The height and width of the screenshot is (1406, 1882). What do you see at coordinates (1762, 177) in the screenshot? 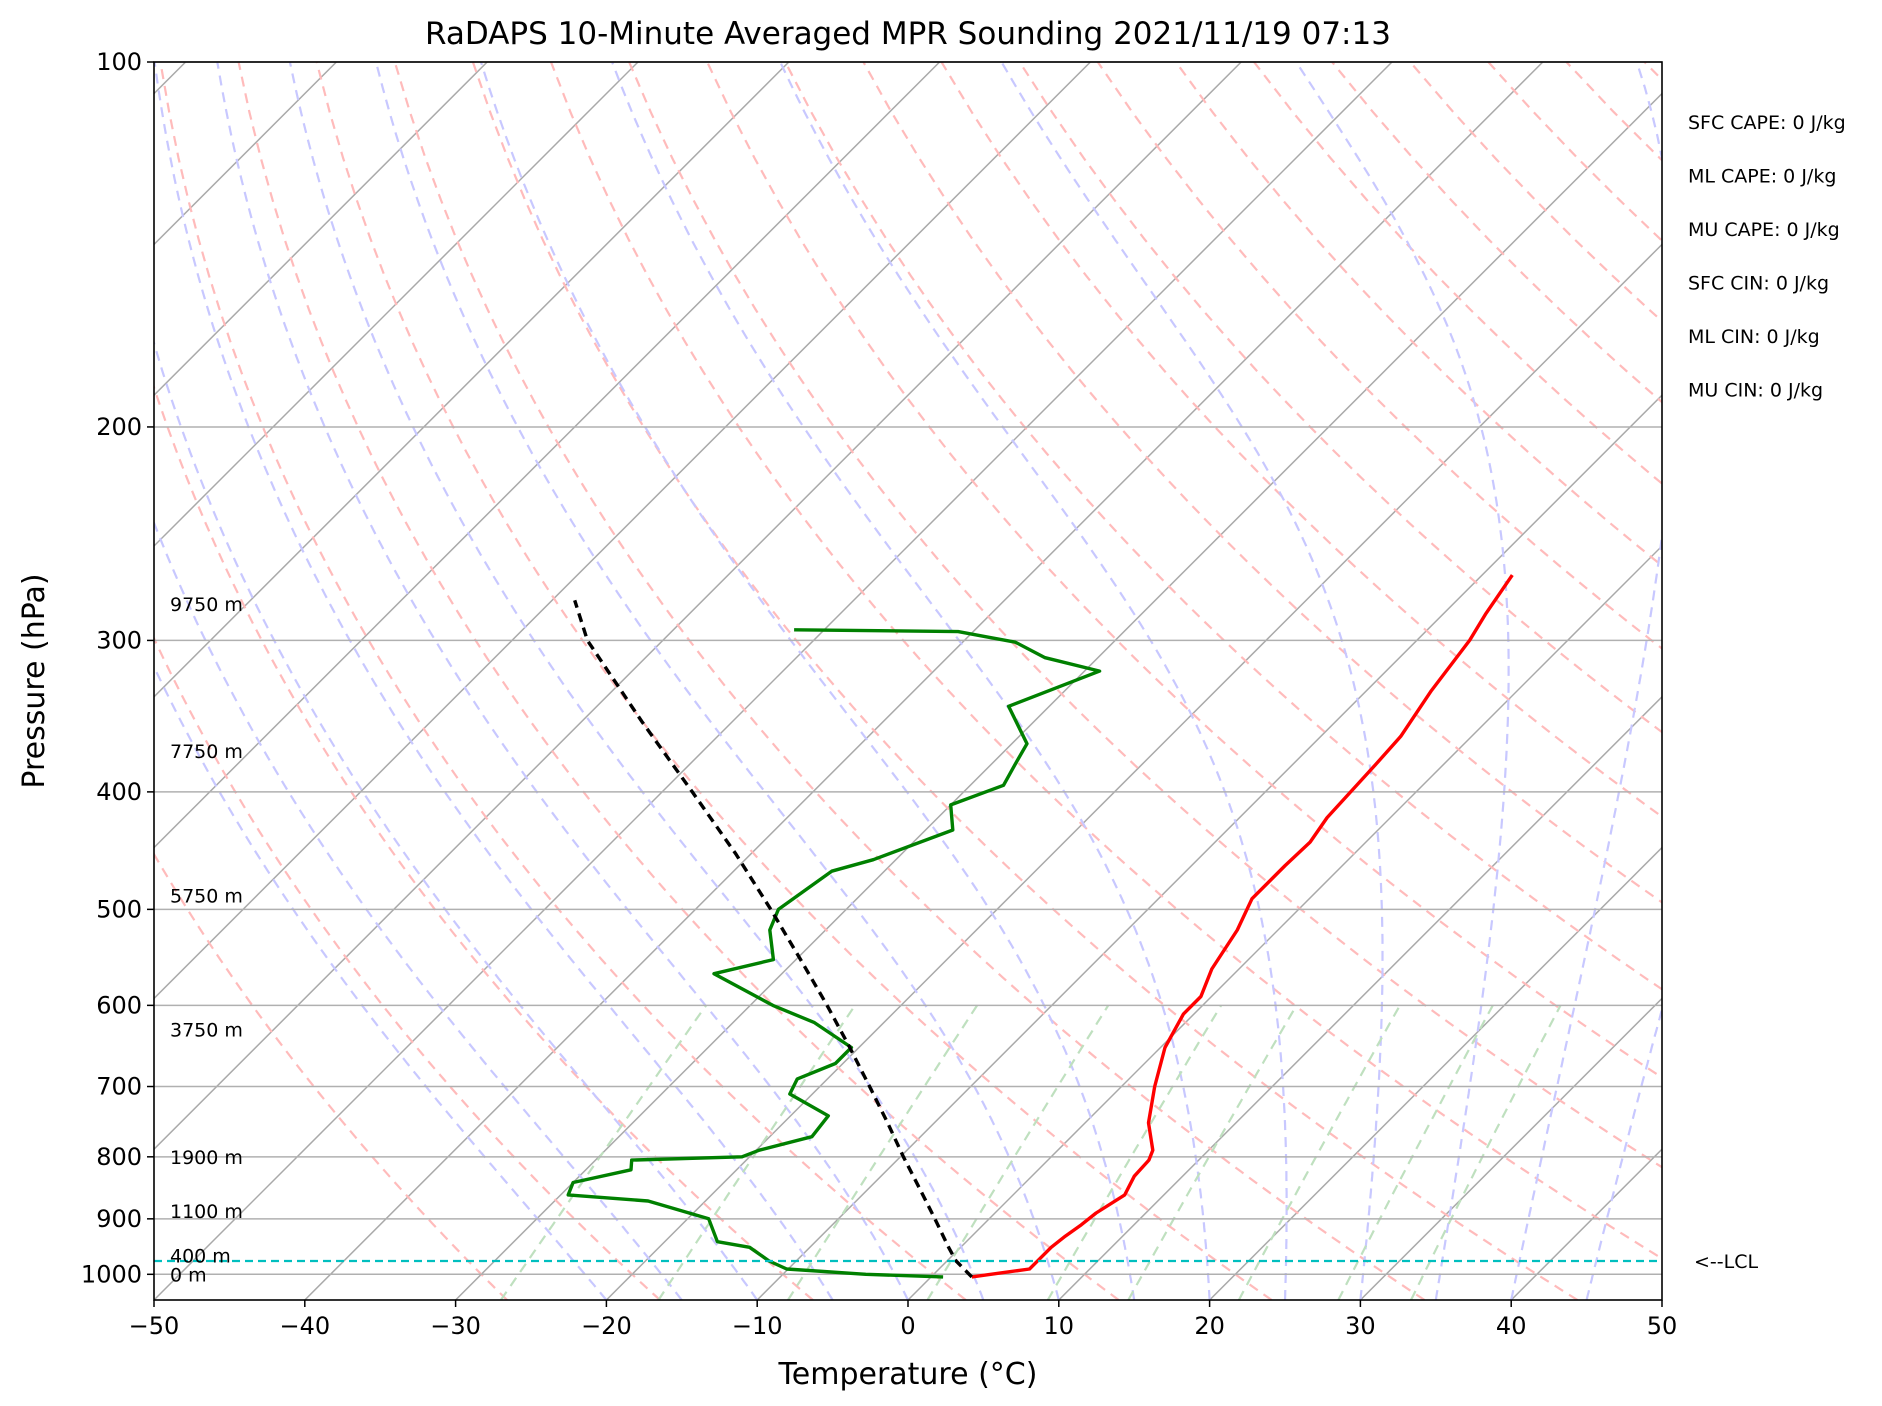
I see `stat-text: ML CAPE: 0 J/kg` at bounding box center [1762, 177].